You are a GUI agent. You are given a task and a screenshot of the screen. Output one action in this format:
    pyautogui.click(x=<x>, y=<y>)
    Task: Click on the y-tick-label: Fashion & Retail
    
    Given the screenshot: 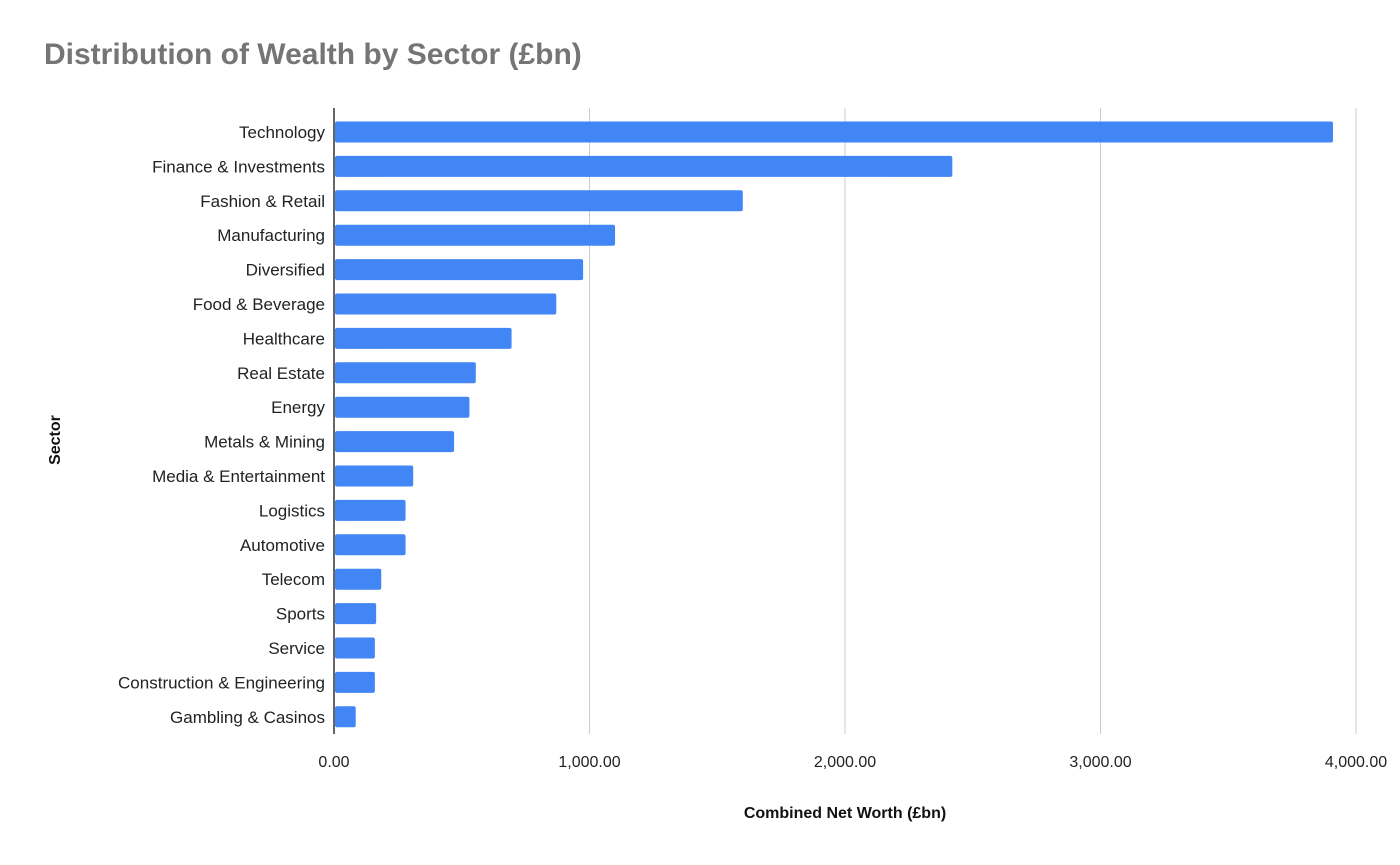 What is the action you would take?
    pyautogui.click(x=262, y=201)
    